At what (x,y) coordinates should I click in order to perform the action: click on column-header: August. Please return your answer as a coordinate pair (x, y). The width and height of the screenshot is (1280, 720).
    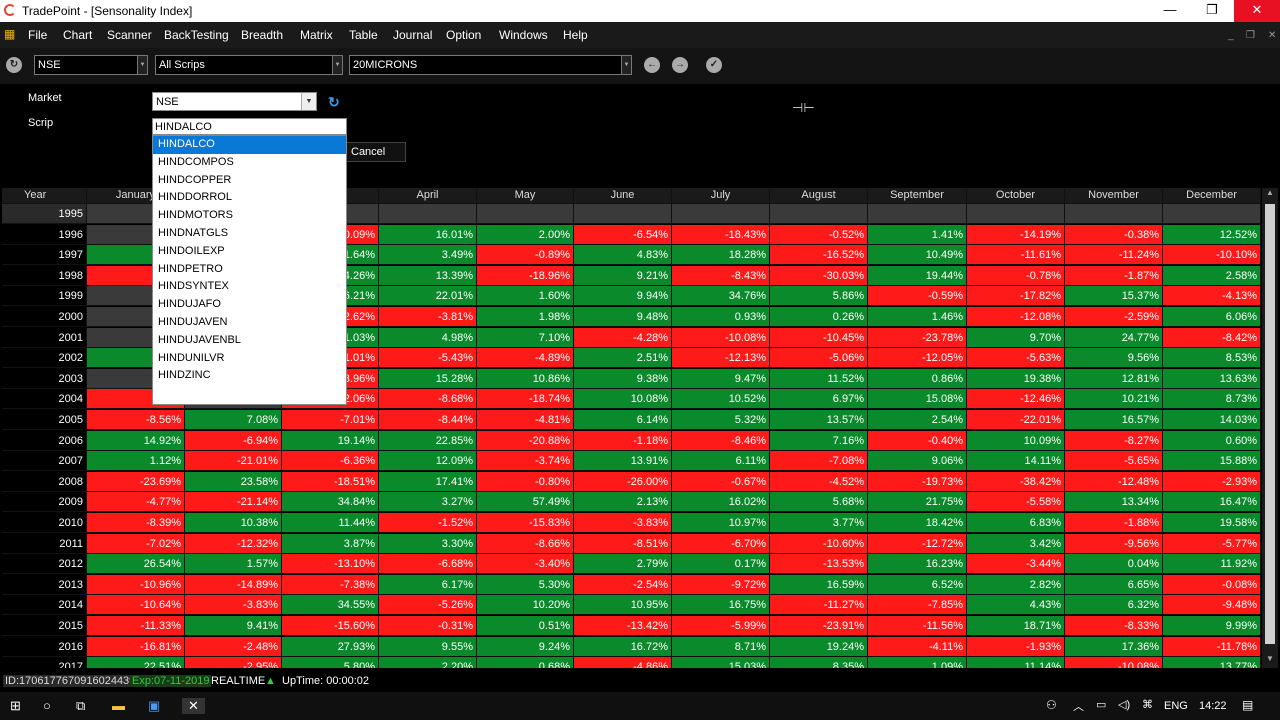
    Looking at the image, I should click on (819, 196).